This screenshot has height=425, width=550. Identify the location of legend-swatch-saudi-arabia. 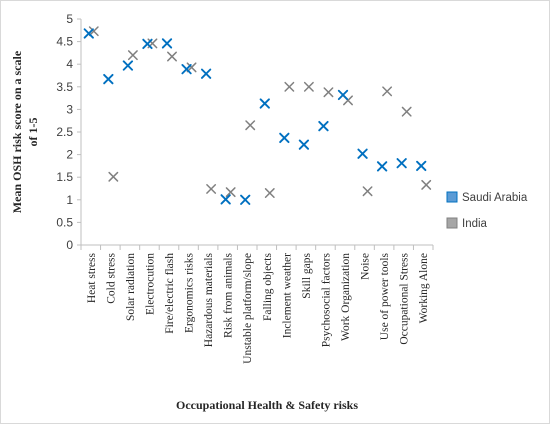
(452, 197).